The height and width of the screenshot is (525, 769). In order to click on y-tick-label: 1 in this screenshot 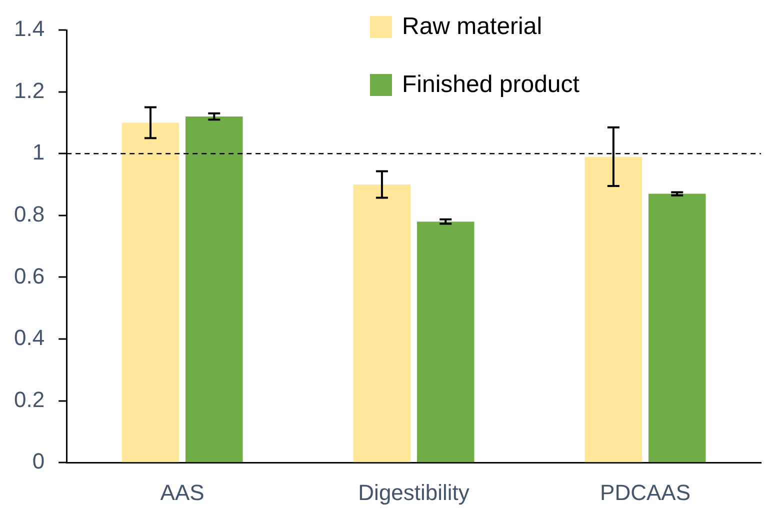, I will do `click(38, 152)`.